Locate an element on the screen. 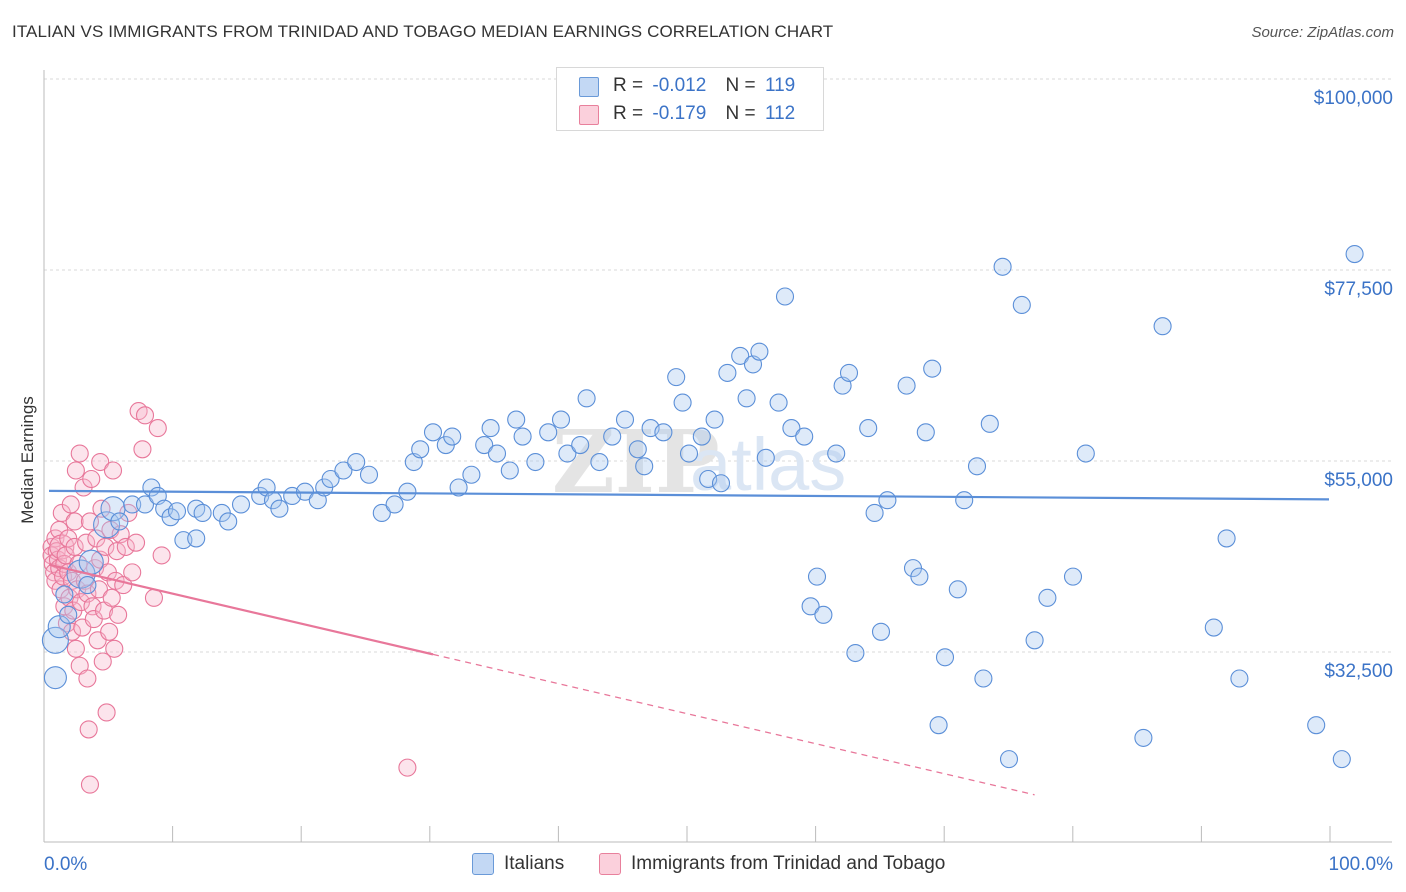 The image size is (1406, 892). legend-swatch-italians is located at coordinates (589, 87).